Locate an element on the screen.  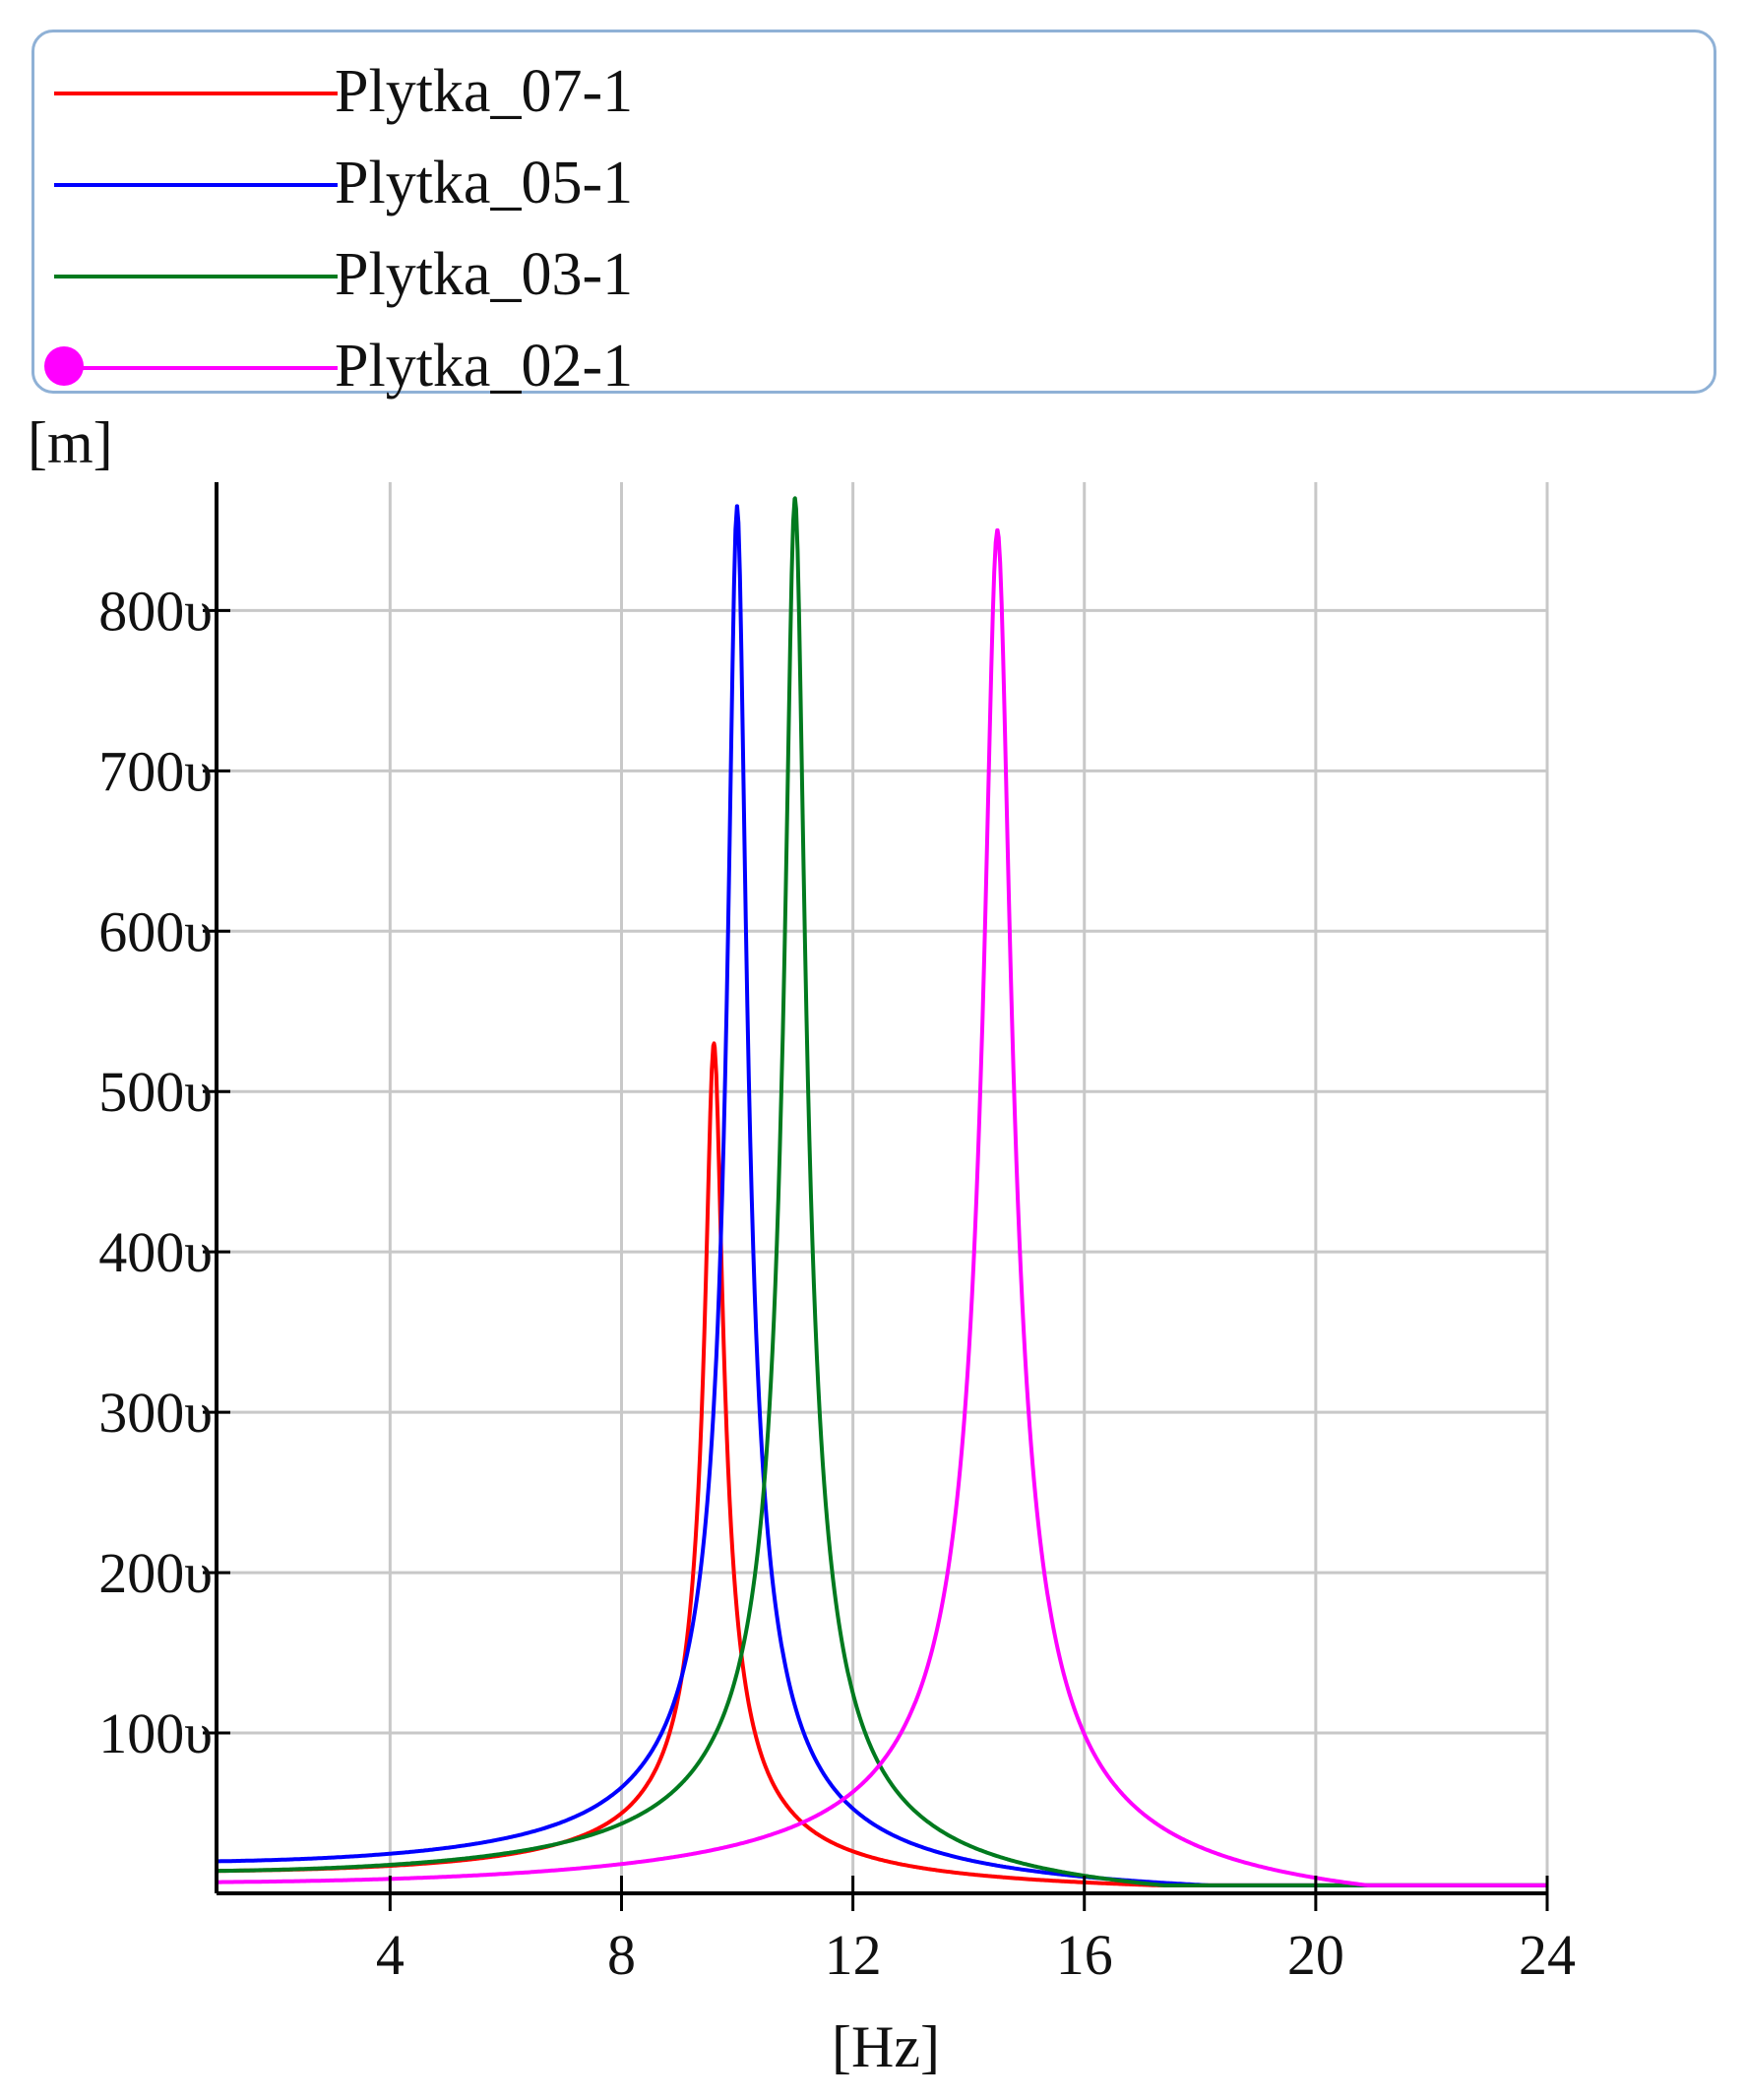
legend-label-plytka-03-1: Plytka_03-1 is located at coordinates (484, 274).